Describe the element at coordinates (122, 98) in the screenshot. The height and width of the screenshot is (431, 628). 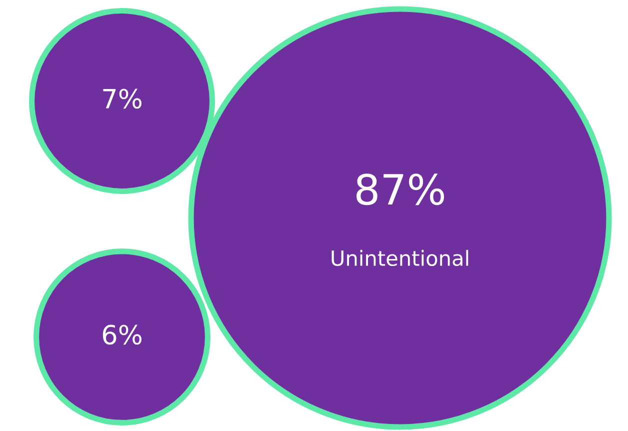
I see `data-label: 7%` at that location.